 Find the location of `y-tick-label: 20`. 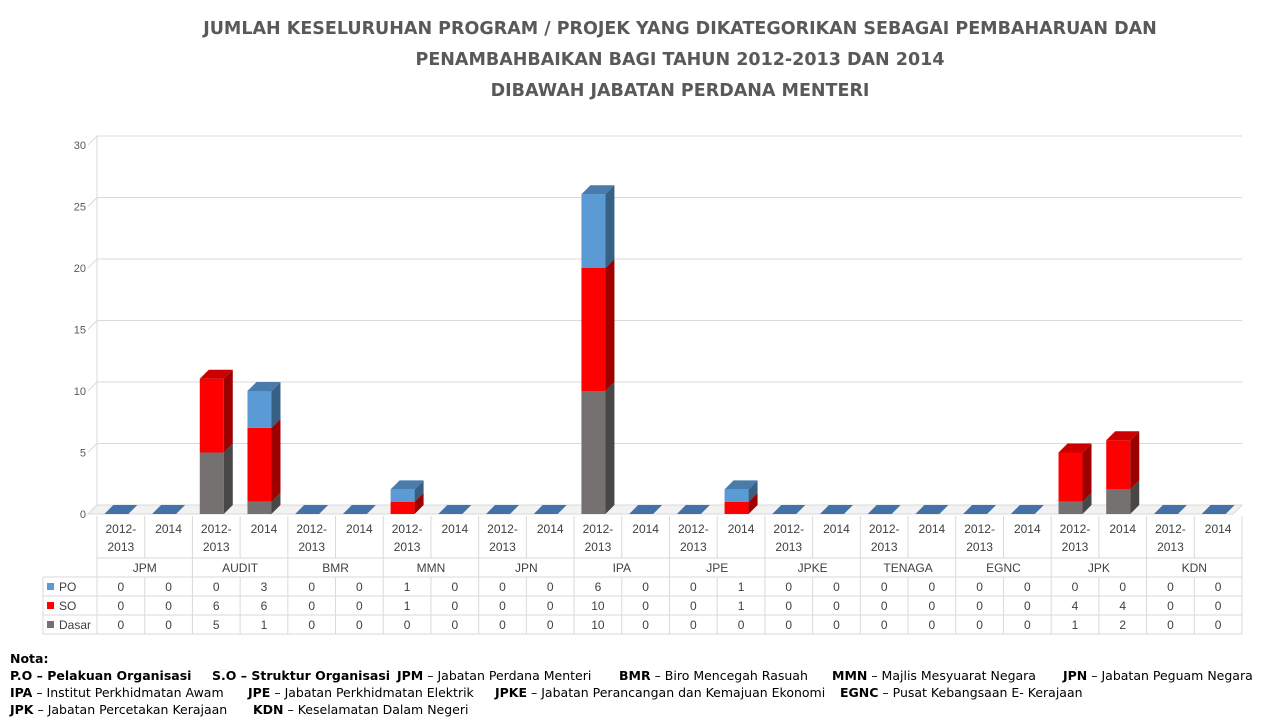

y-tick-label: 20 is located at coordinates (80, 269).